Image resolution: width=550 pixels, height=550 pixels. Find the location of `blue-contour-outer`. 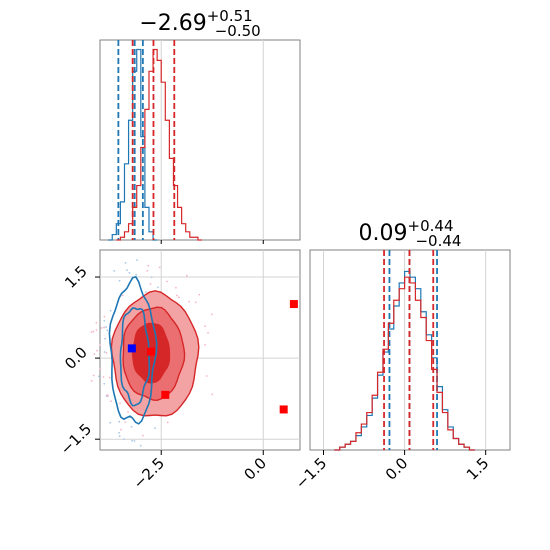

blue-contour-outer is located at coordinates (133, 350).